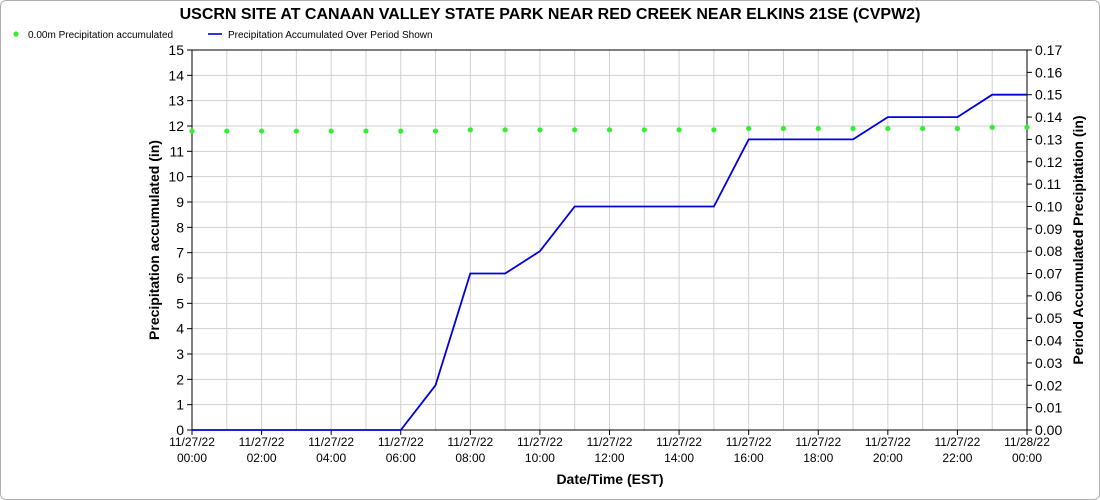 This screenshot has width=1100, height=500. Describe the element at coordinates (1048, 139) in the screenshot. I see `y-right-tick-label: 0.13` at that location.